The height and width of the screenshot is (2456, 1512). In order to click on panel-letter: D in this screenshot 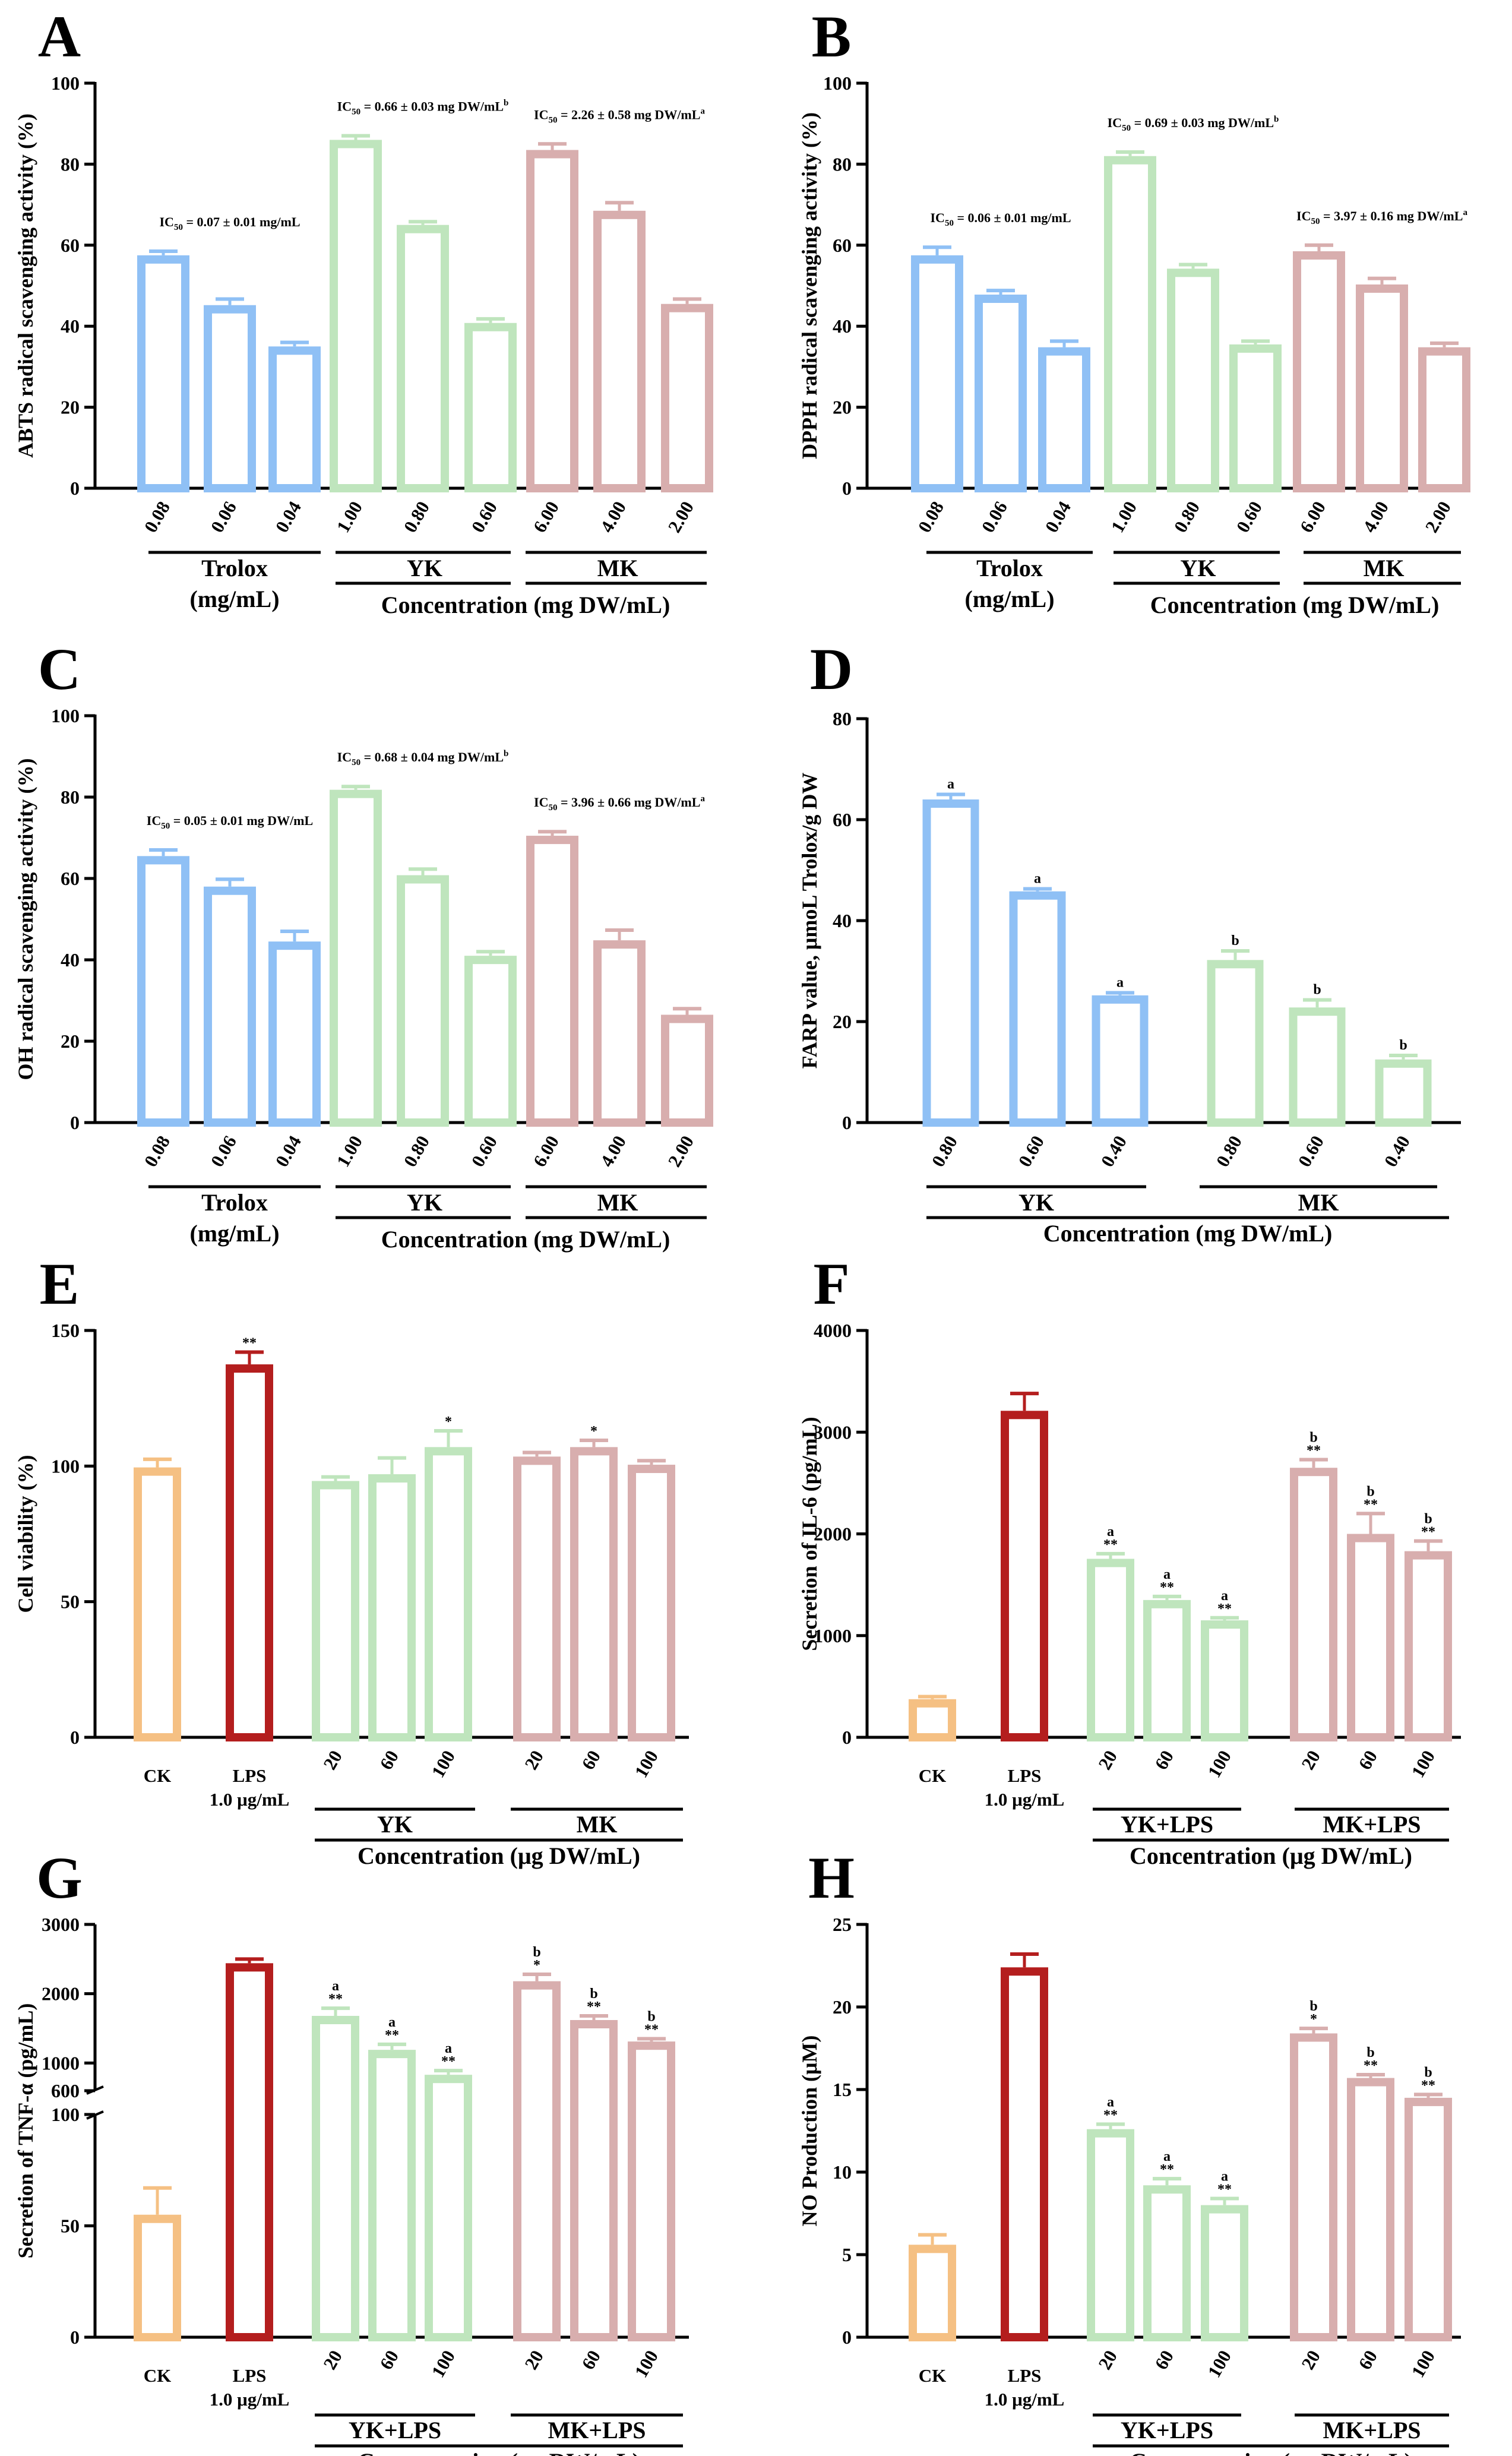, I will do `click(831, 669)`.